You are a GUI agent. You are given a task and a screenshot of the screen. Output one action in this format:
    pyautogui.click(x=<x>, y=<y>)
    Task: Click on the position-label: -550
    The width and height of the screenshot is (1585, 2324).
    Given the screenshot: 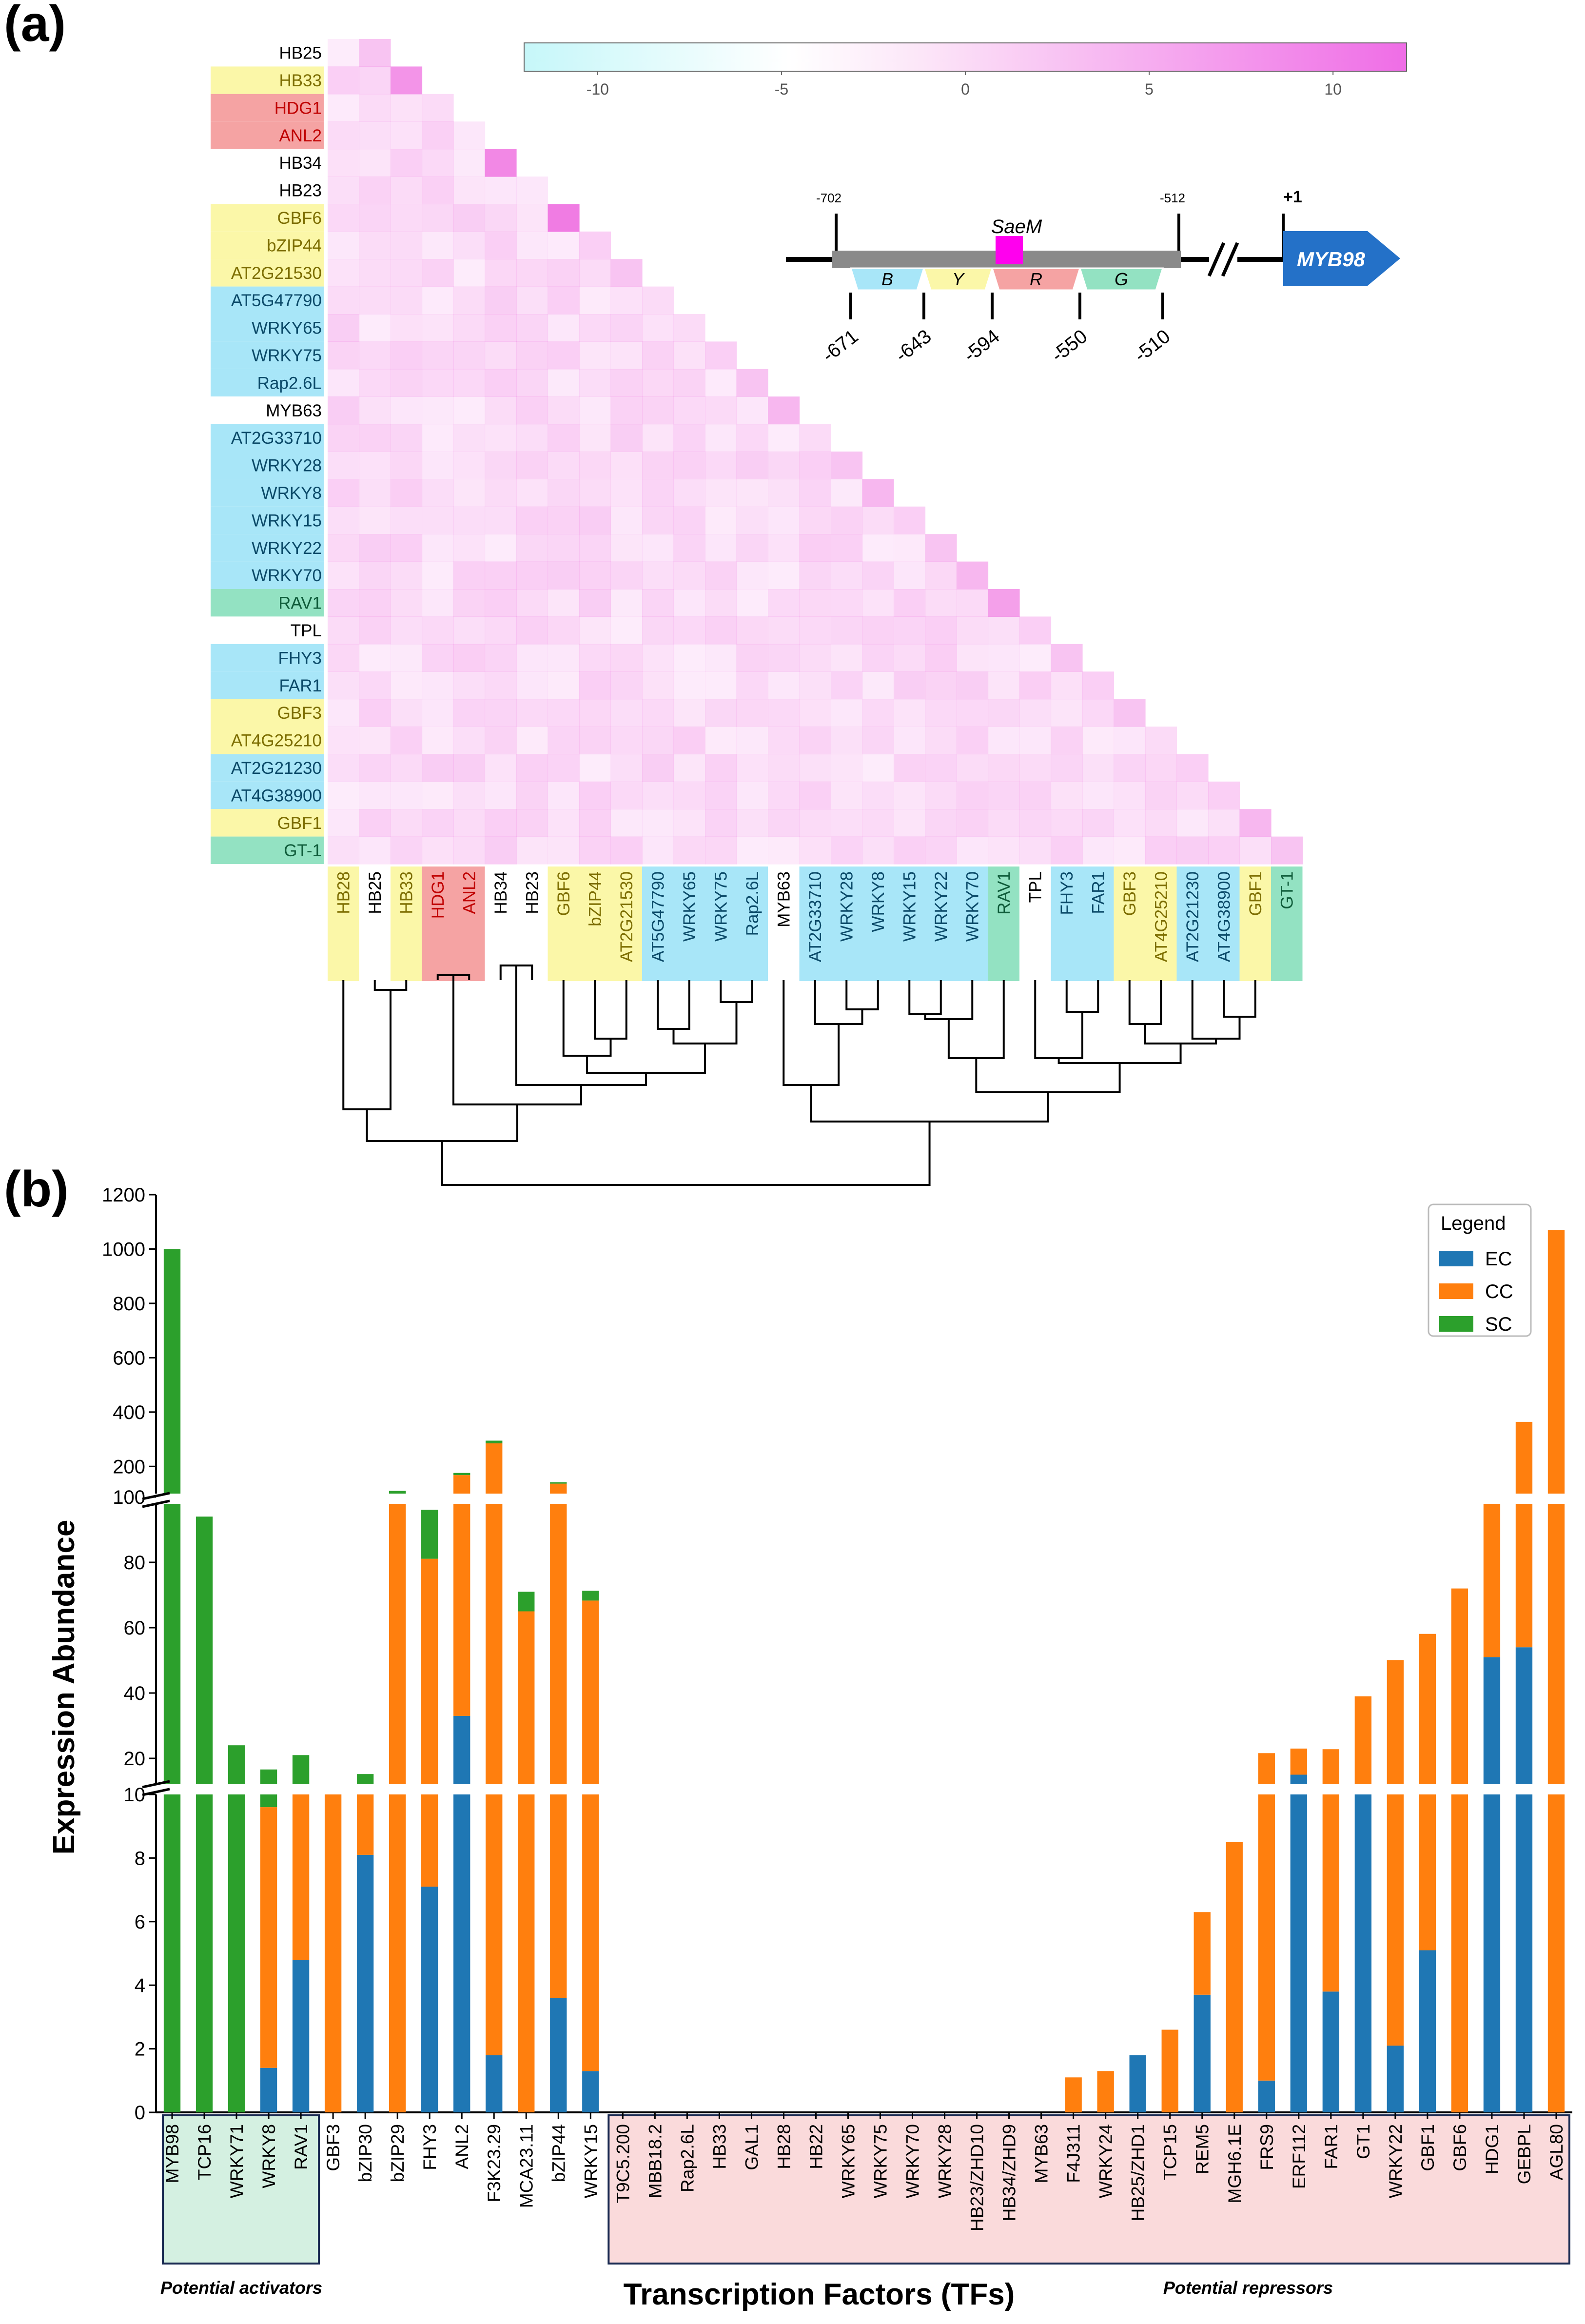 What is the action you would take?
    pyautogui.click(x=1069, y=345)
    